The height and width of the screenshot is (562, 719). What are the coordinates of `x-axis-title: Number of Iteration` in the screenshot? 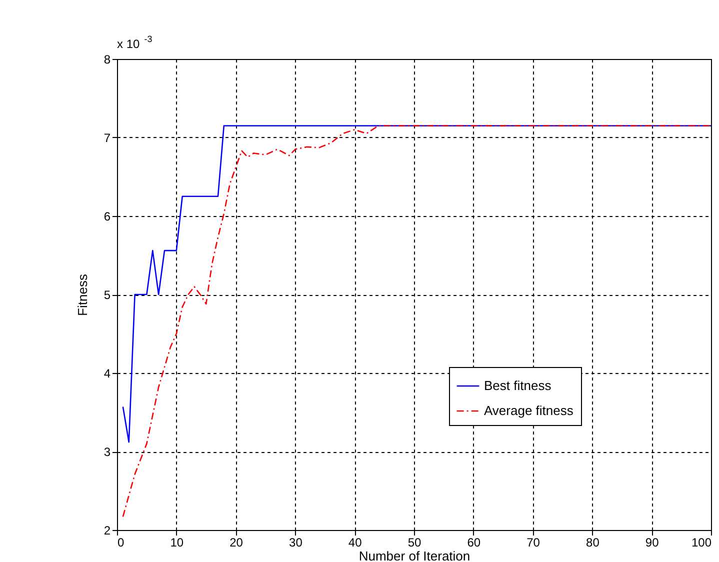 It's located at (414, 555).